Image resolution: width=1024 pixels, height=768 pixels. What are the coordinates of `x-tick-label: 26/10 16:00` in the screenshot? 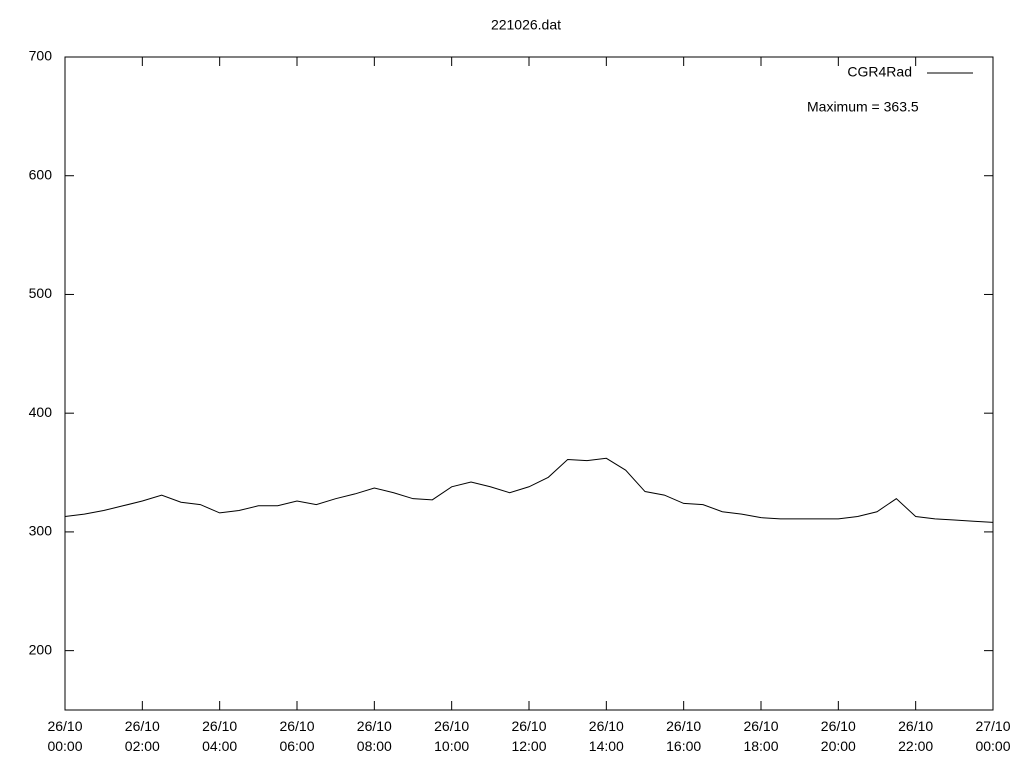 It's located at (683, 736).